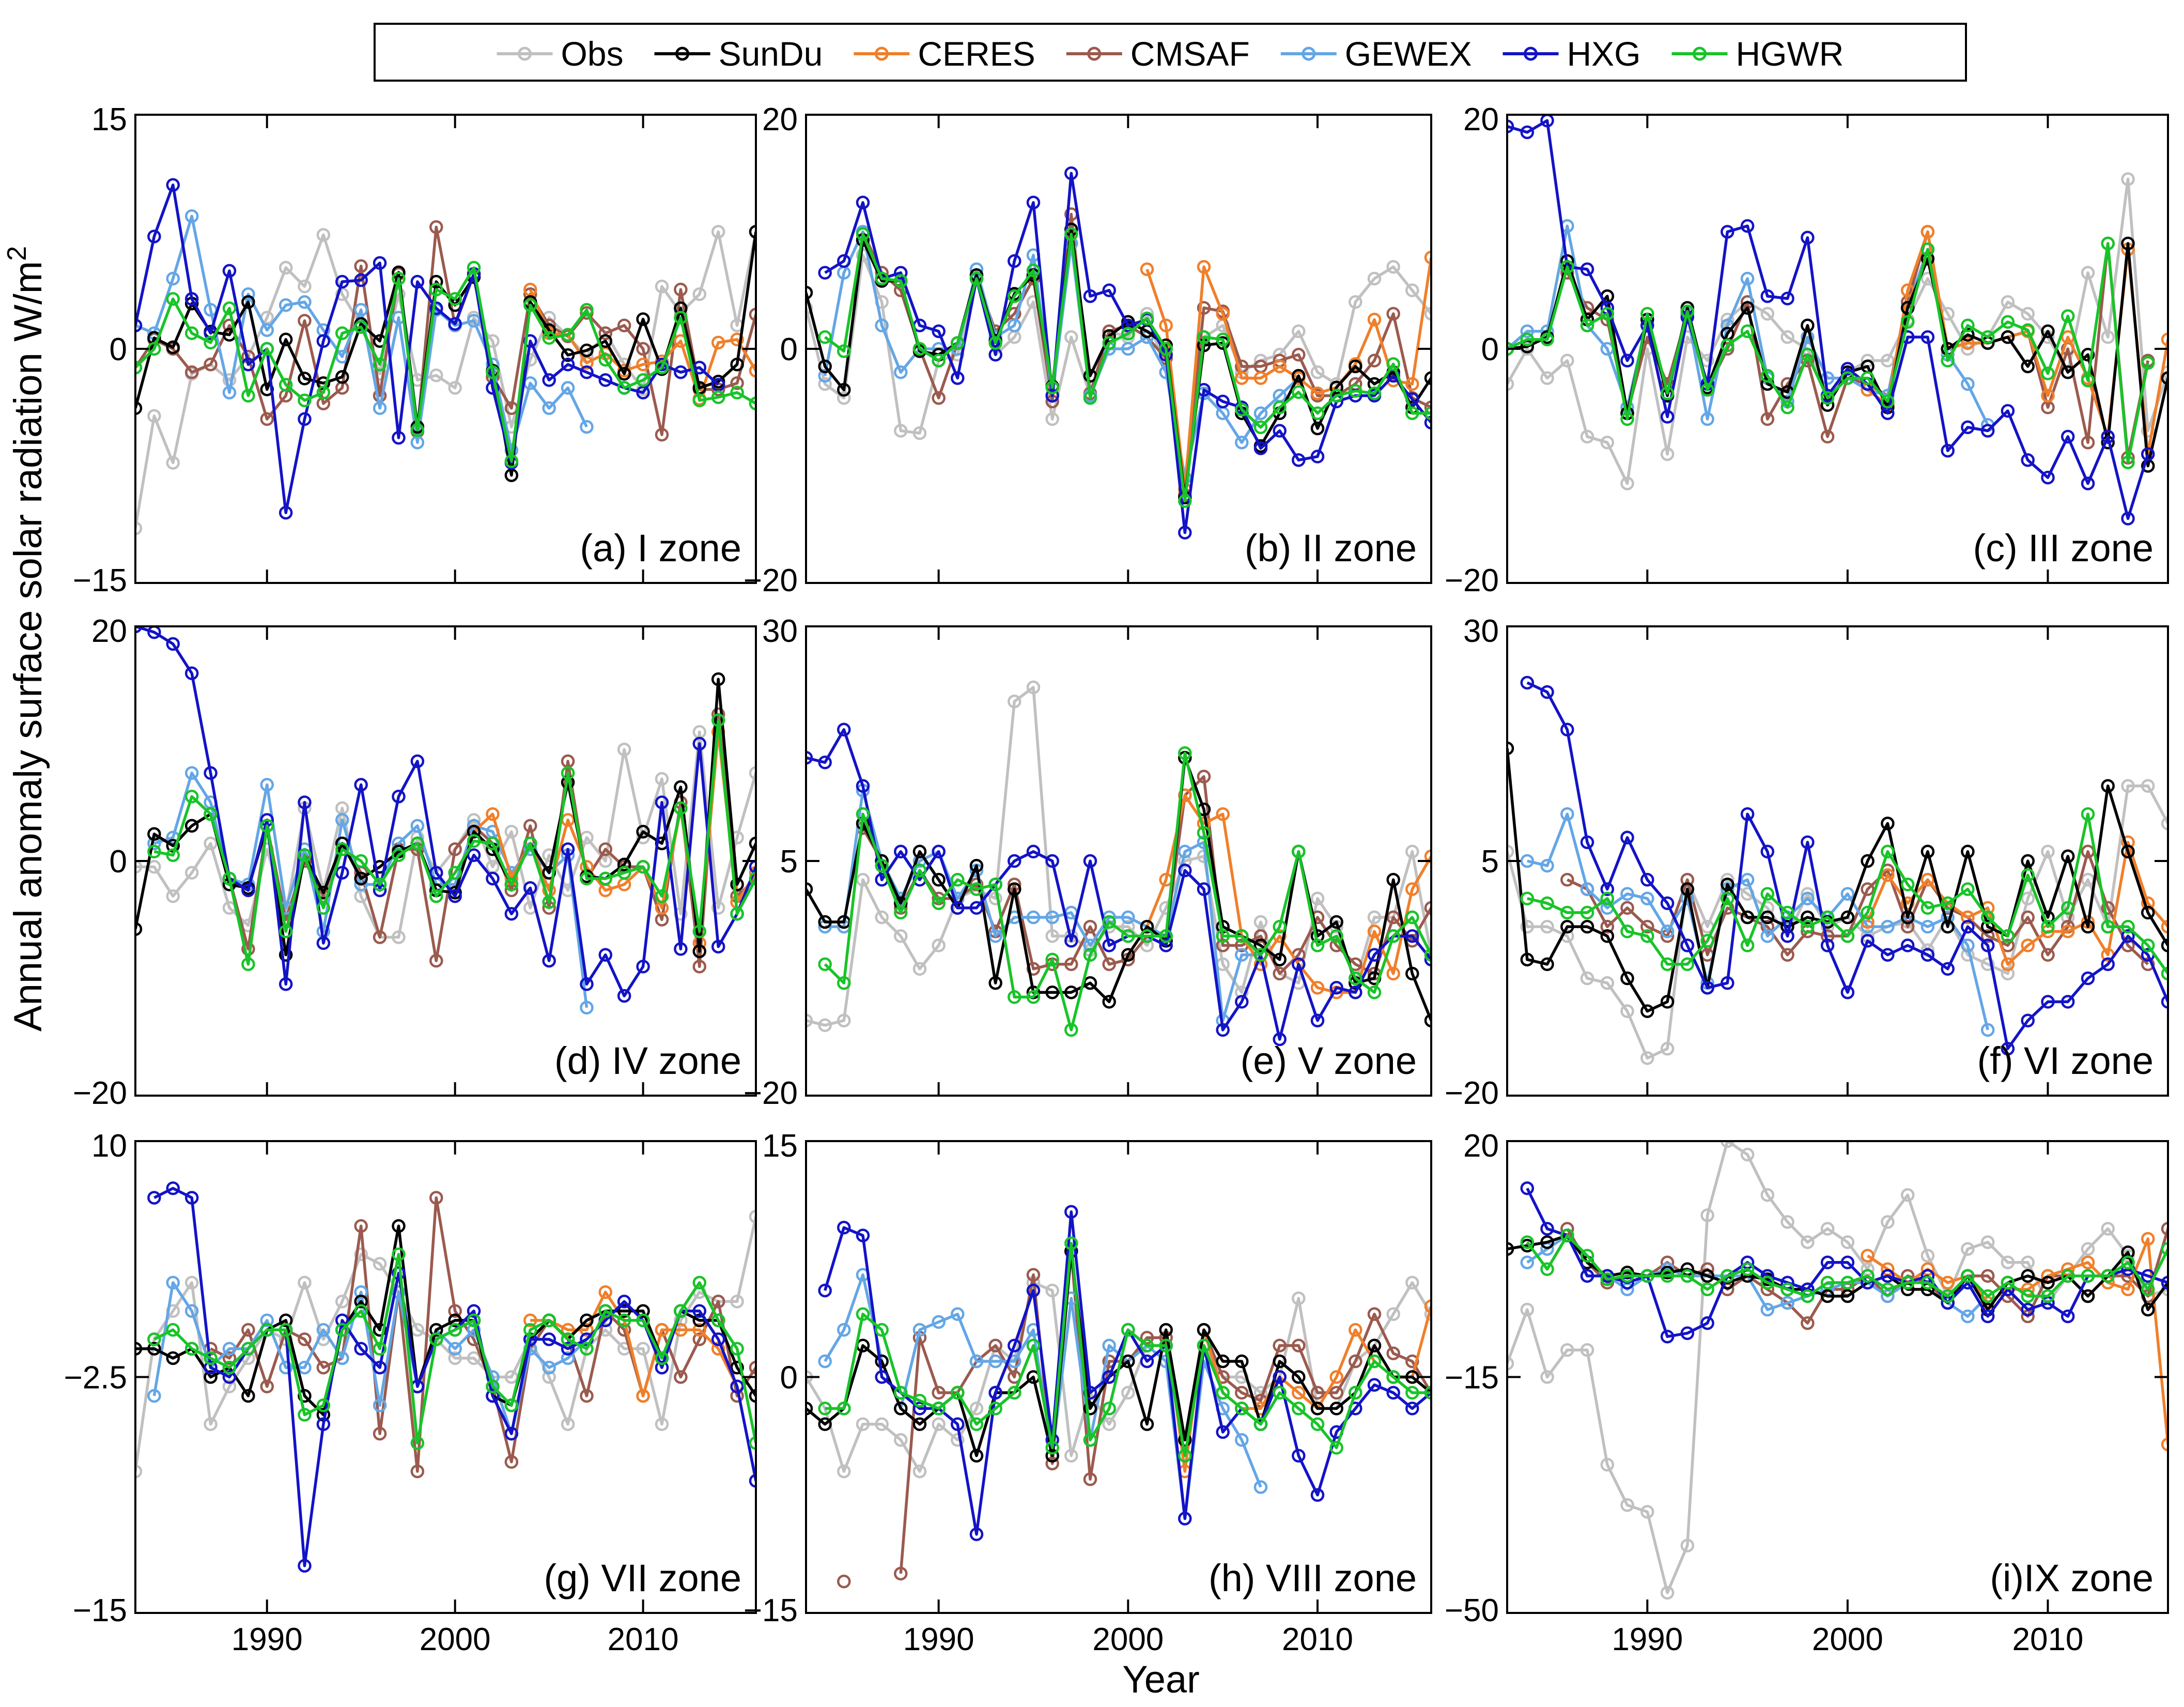 Image resolution: width=2184 pixels, height=1707 pixels. I want to click on panel-i-ix-zone-ytick-label: 20, so click(1481, 1146).